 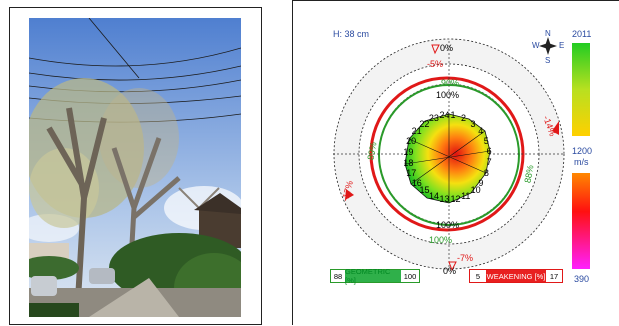 I want to click on compass-icon, so click(x=548, y=46).